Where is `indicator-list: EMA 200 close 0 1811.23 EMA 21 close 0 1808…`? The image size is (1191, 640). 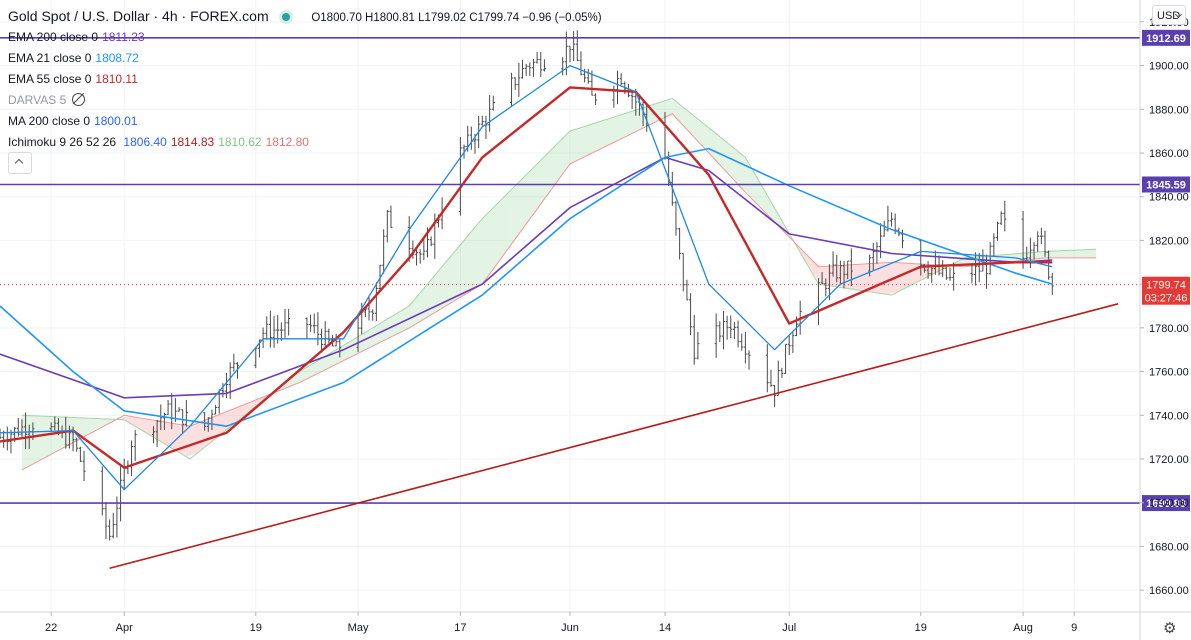 indicator-list: EMA 200 close 0 1811.23 EMA 21 close 0 1808… is located at coordinates (305, 79).